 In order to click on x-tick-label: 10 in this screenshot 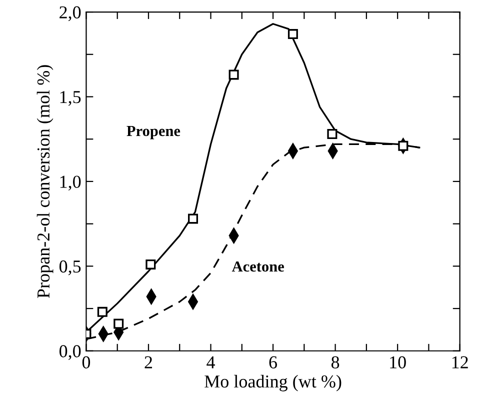, I will do `click(398, 362)`.